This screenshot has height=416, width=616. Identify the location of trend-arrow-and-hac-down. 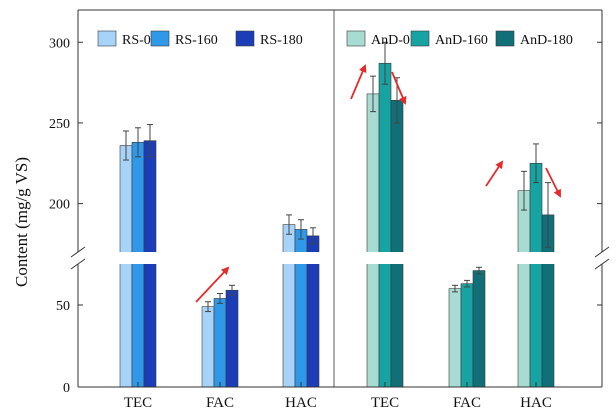
(553, 182).